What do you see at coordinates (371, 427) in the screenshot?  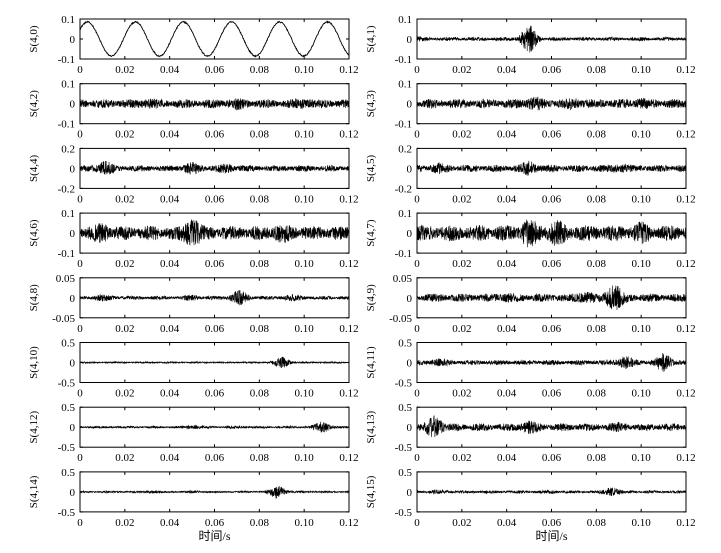 I see `y-axis-label: S(4,13)` at bounding box center [371, 427].